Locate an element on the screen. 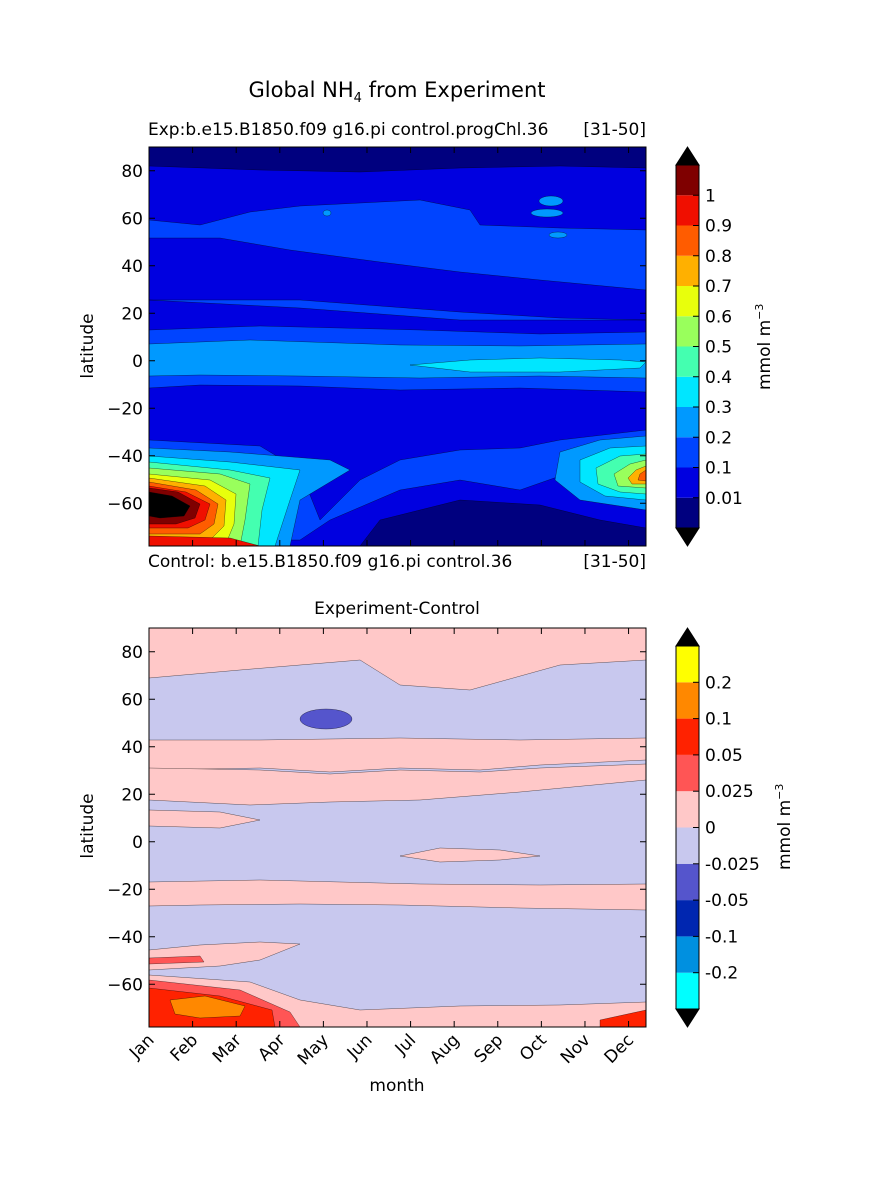  x-tick-label: May is located at coordinates (313, 1049).